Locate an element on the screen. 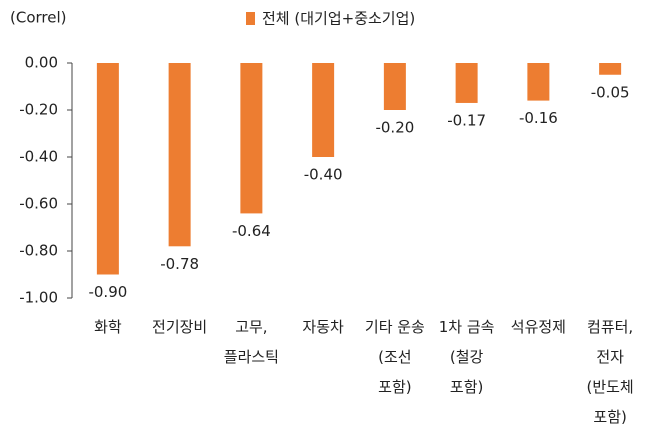 The image size is (656, 438). y-tick-label: -0.20 is located at coordinates (38, 110).